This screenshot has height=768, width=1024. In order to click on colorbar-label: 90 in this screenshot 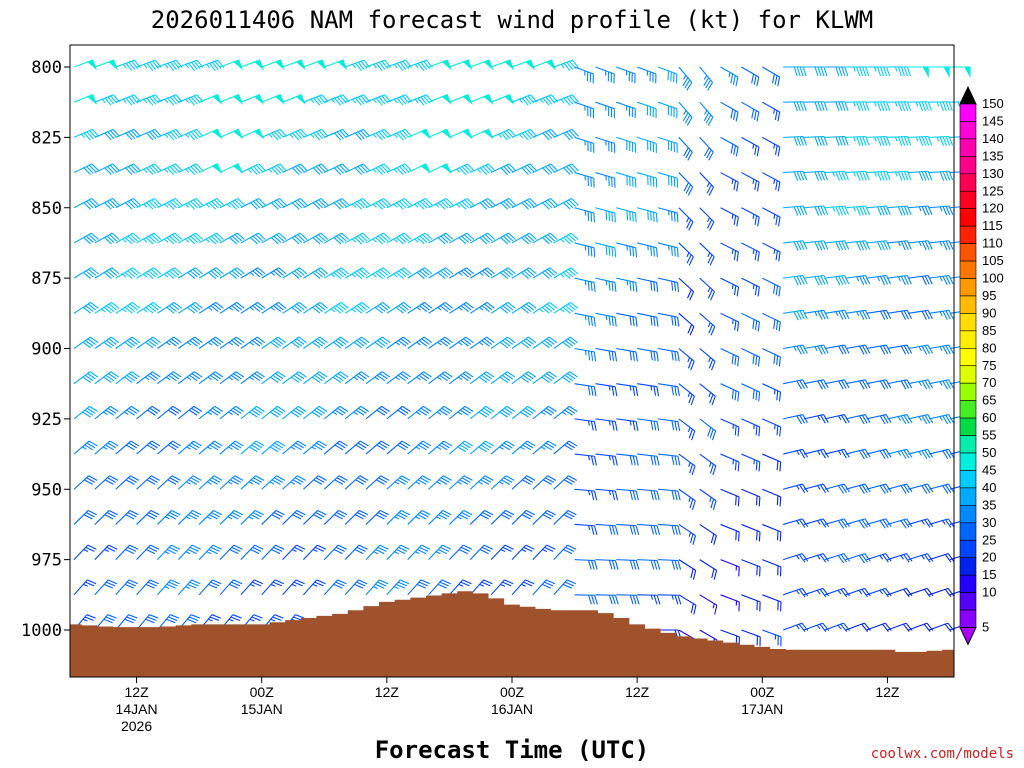, I will do `click(989, 312)`.